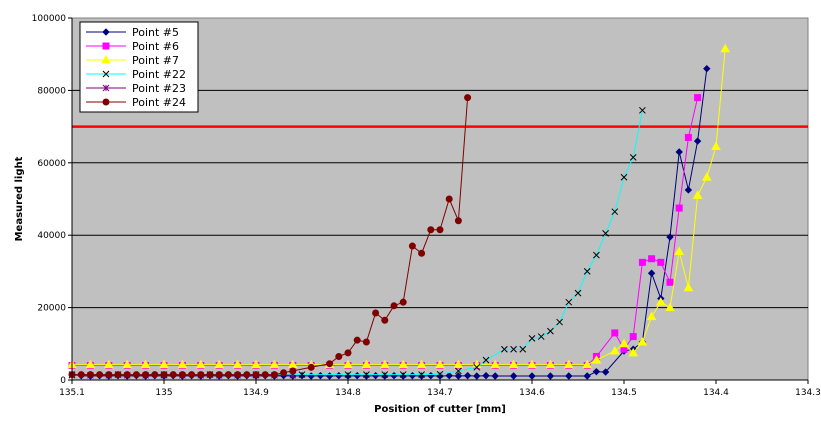 This screenshot has height=424, width=821. What do you see at coordinates (51, 309) in the screenshot?
I see `y-tick-label: 20000` at bounding box center [51, 309].